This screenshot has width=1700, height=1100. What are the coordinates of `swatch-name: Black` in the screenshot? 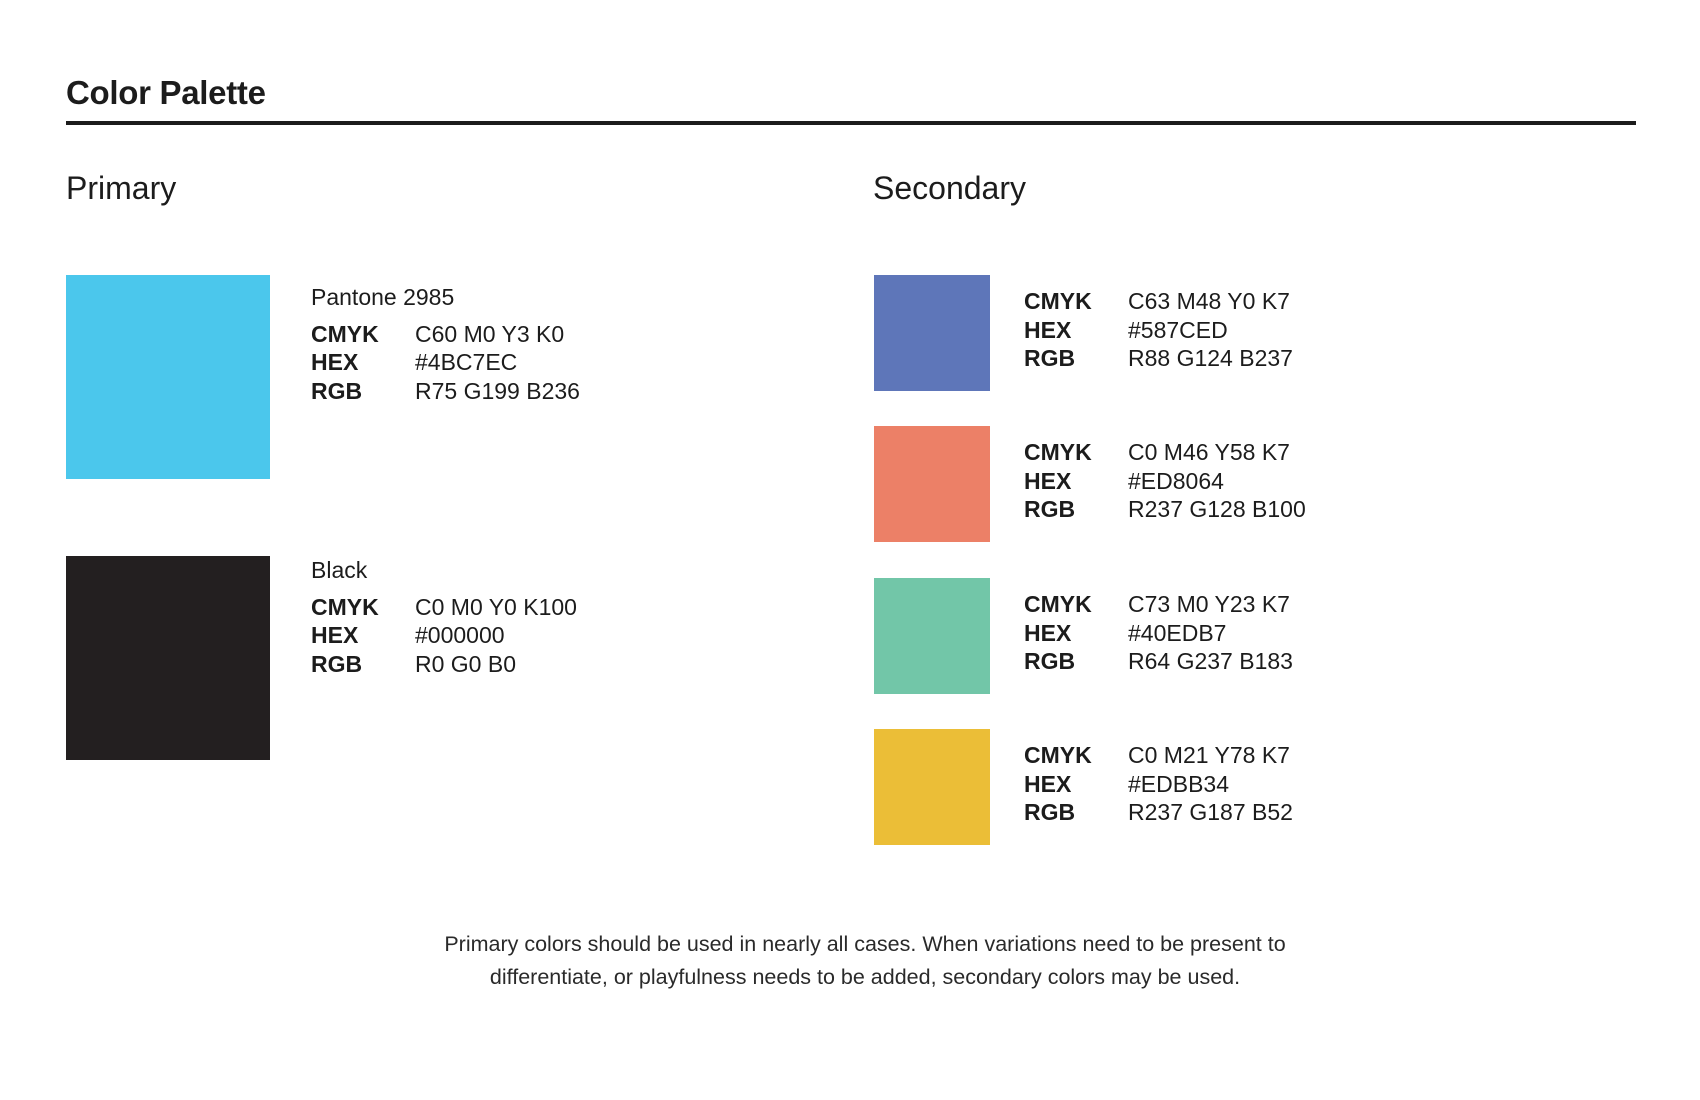 It's located at (339, 570).